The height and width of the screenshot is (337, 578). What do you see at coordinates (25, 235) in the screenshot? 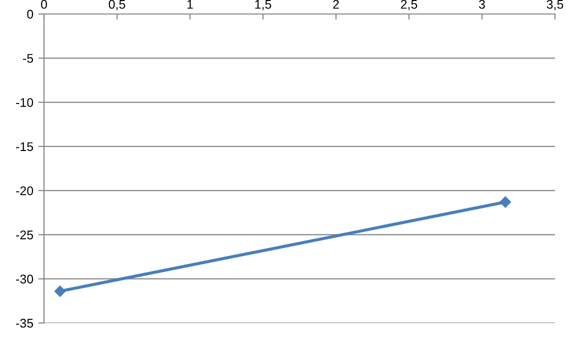
I see `y-tick-label: -25` at bounding box center [25, 235].